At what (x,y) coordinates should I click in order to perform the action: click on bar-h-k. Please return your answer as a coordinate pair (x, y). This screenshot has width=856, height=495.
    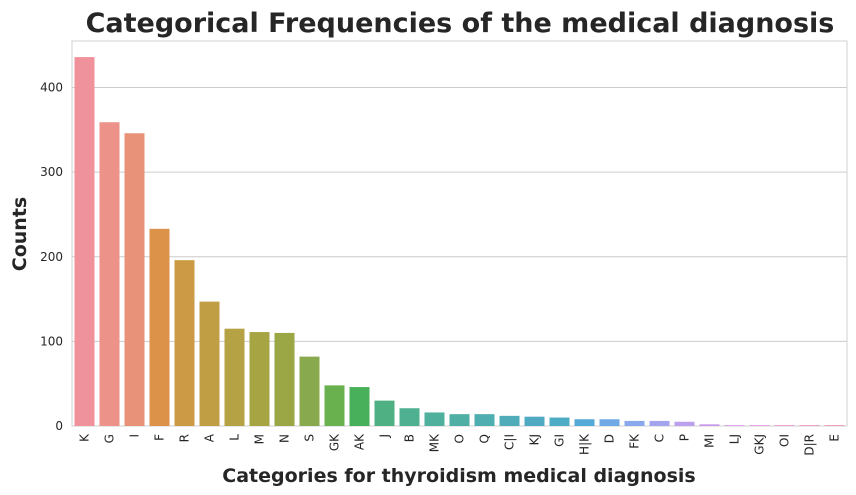
    Looking at the image, I should click on (584, 422).